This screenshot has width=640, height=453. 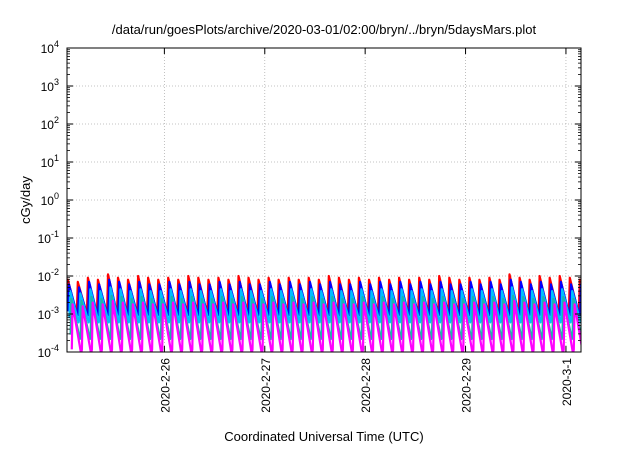 I want to click on x-tick-label: 2020-2-28, so click(x=366, y=385).